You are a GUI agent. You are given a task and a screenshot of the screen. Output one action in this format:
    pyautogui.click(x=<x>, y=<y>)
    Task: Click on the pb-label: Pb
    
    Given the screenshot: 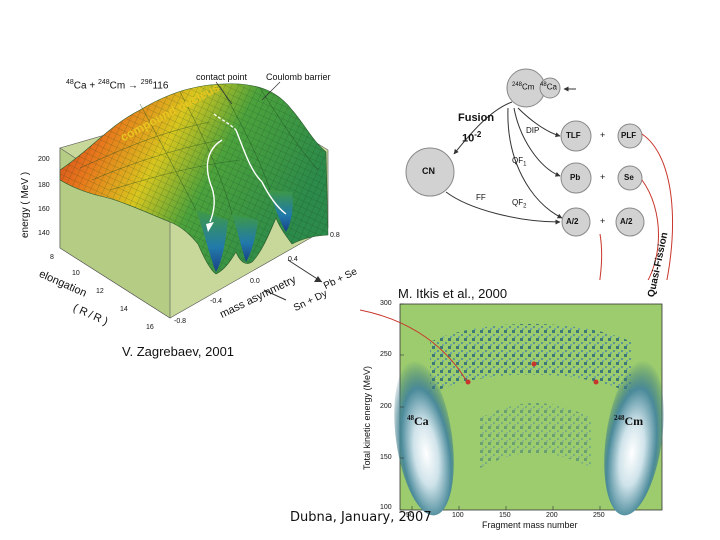 What is the action you would take?
    pyautogui.click(x=575, y=177)
    